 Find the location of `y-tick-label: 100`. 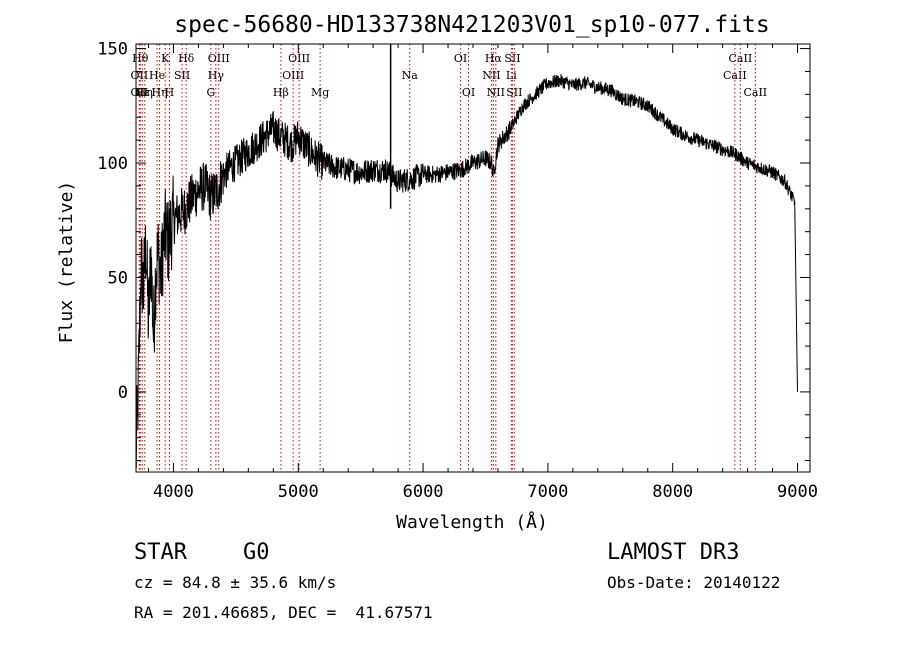

y-tick-label: 100 is located at coordinates (112, 164).